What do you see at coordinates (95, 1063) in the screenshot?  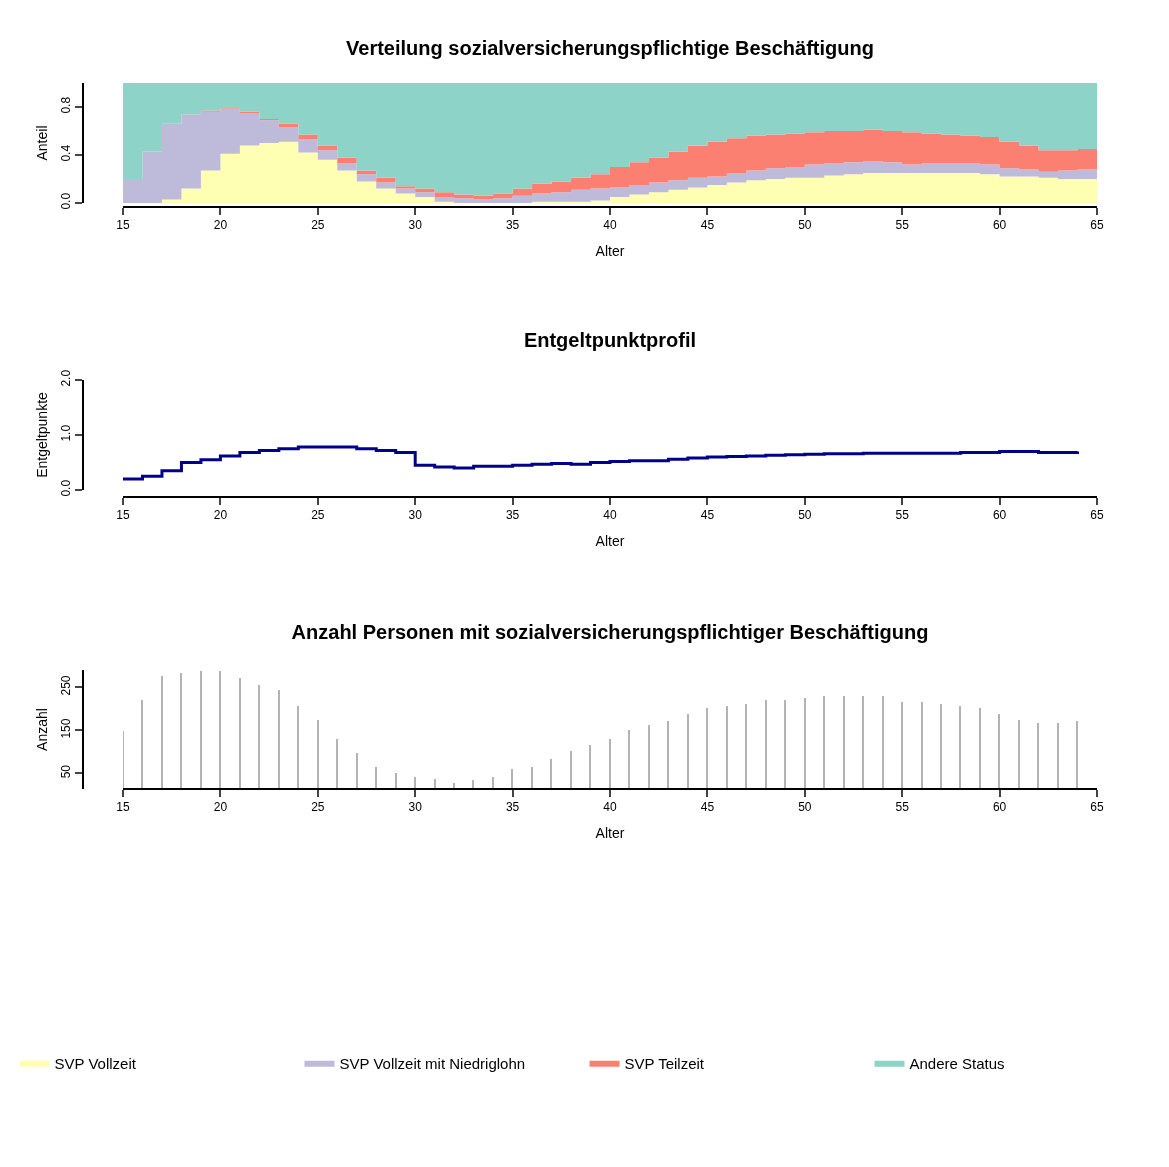 I see `legend-label: SVP Vollzeit` at bounding box center [95, 1063].